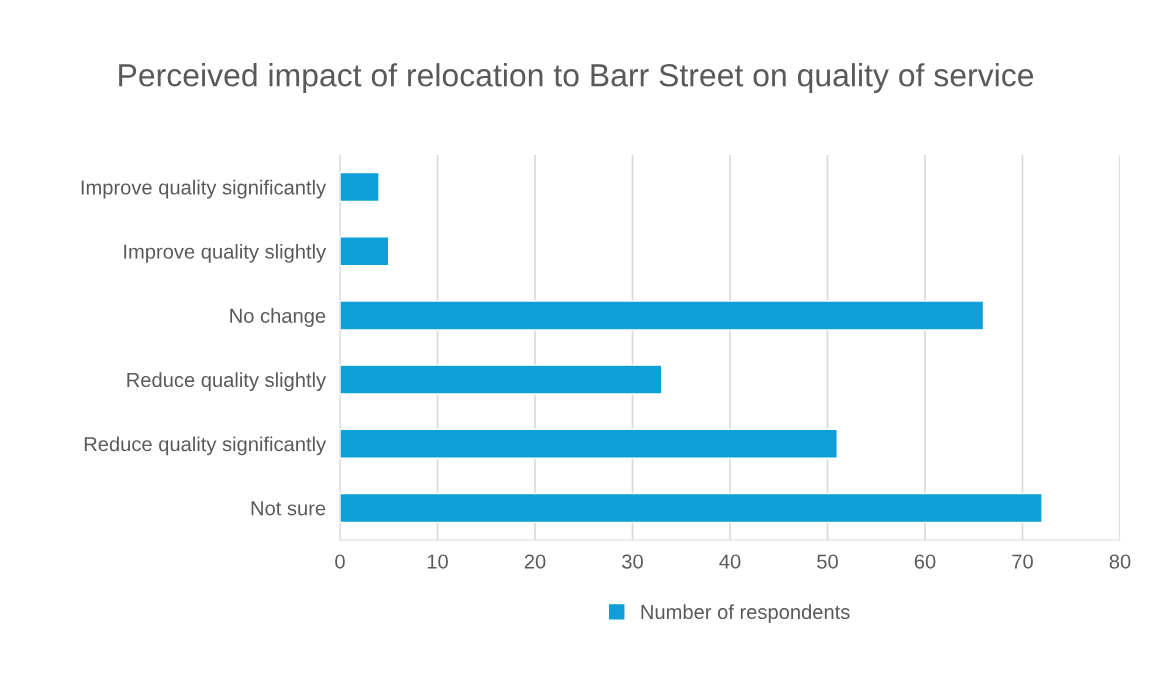 The height and width of the screenshot is (677, 1151). I want to click on y-tick-label: Reduce quality slightly, so click(227, 382).